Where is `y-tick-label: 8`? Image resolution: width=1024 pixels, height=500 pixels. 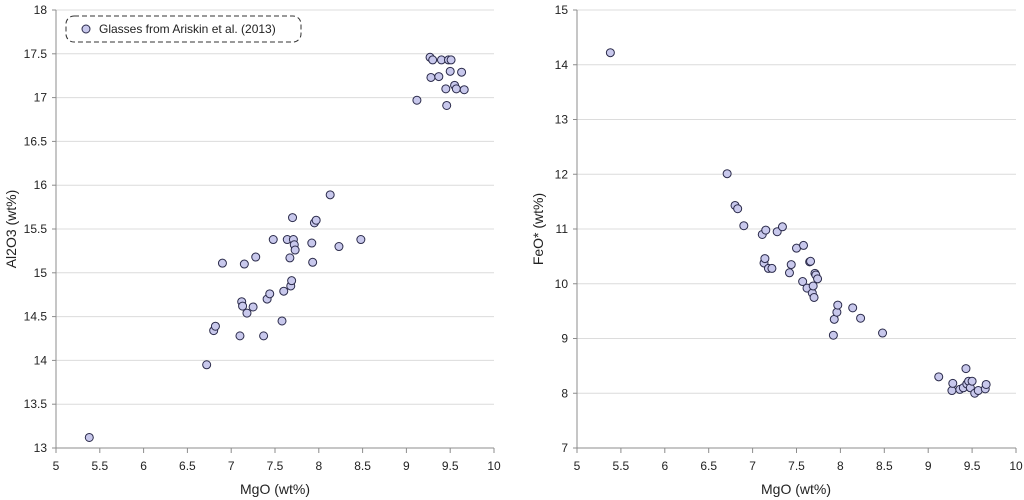
y-tick-label: 8 is located at coordinates (564, 393).